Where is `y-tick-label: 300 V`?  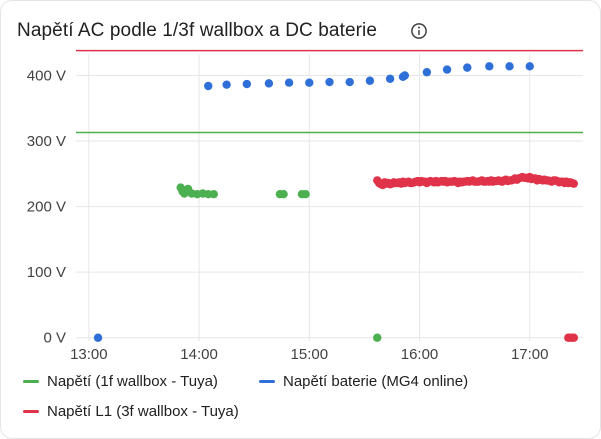
y-tick-label: 300 V is located at coordinates (46, 141).